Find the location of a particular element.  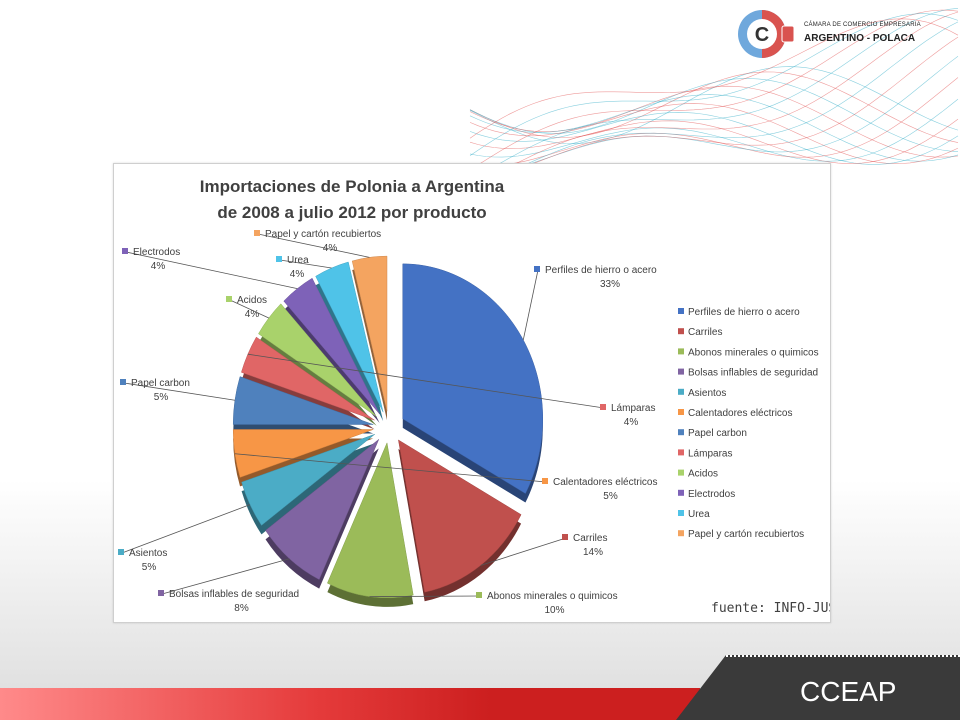

callout-name: Perfiles de hierro o acero is located at coordinates (601, 270).